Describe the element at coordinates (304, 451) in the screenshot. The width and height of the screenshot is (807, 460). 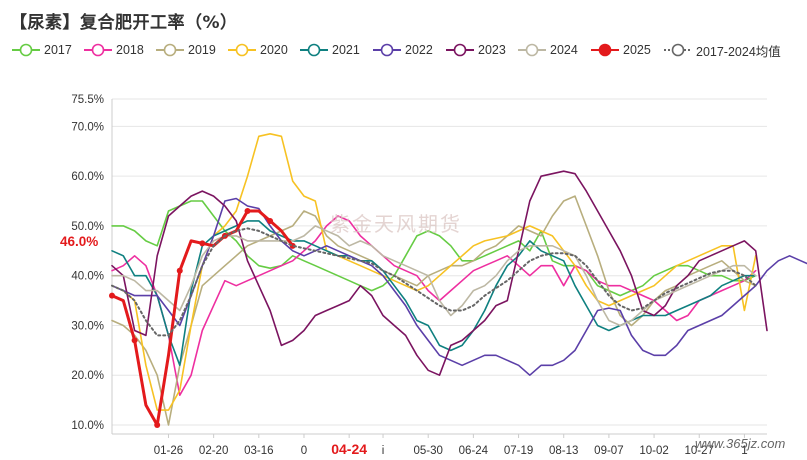
I see `x-tick-label: 0` at that location.